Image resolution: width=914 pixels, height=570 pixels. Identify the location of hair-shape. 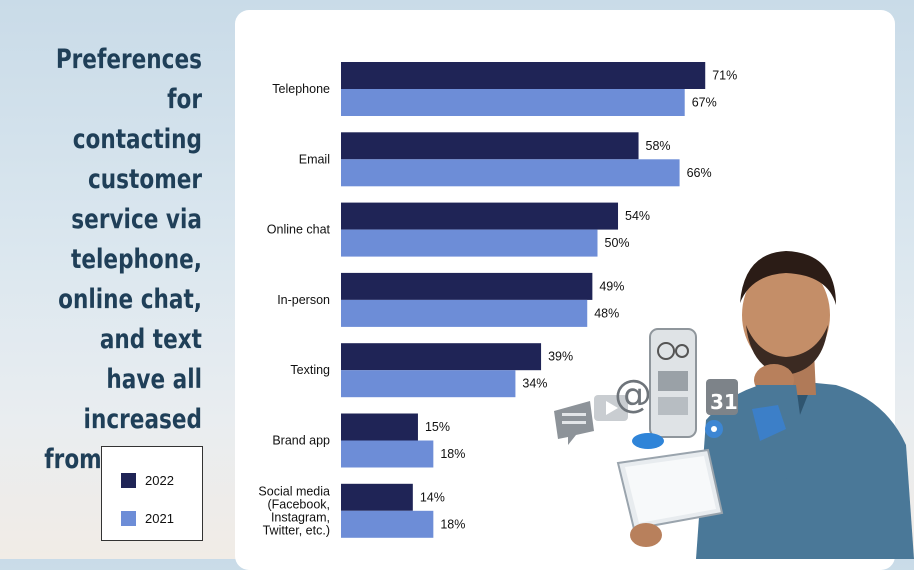
(788, 278).